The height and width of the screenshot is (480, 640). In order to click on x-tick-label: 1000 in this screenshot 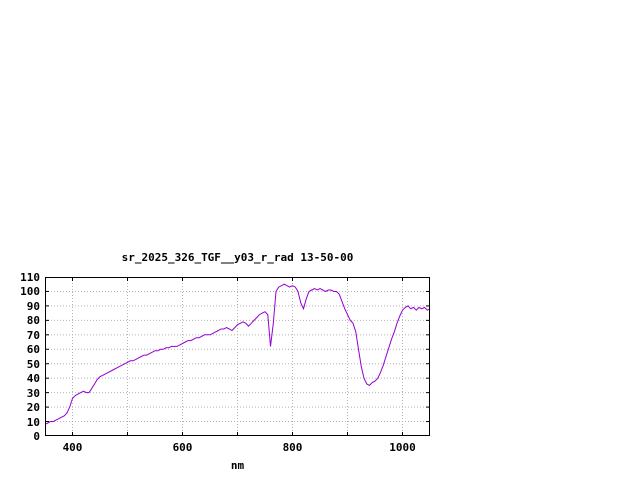, I will do `click(402, 447)`.